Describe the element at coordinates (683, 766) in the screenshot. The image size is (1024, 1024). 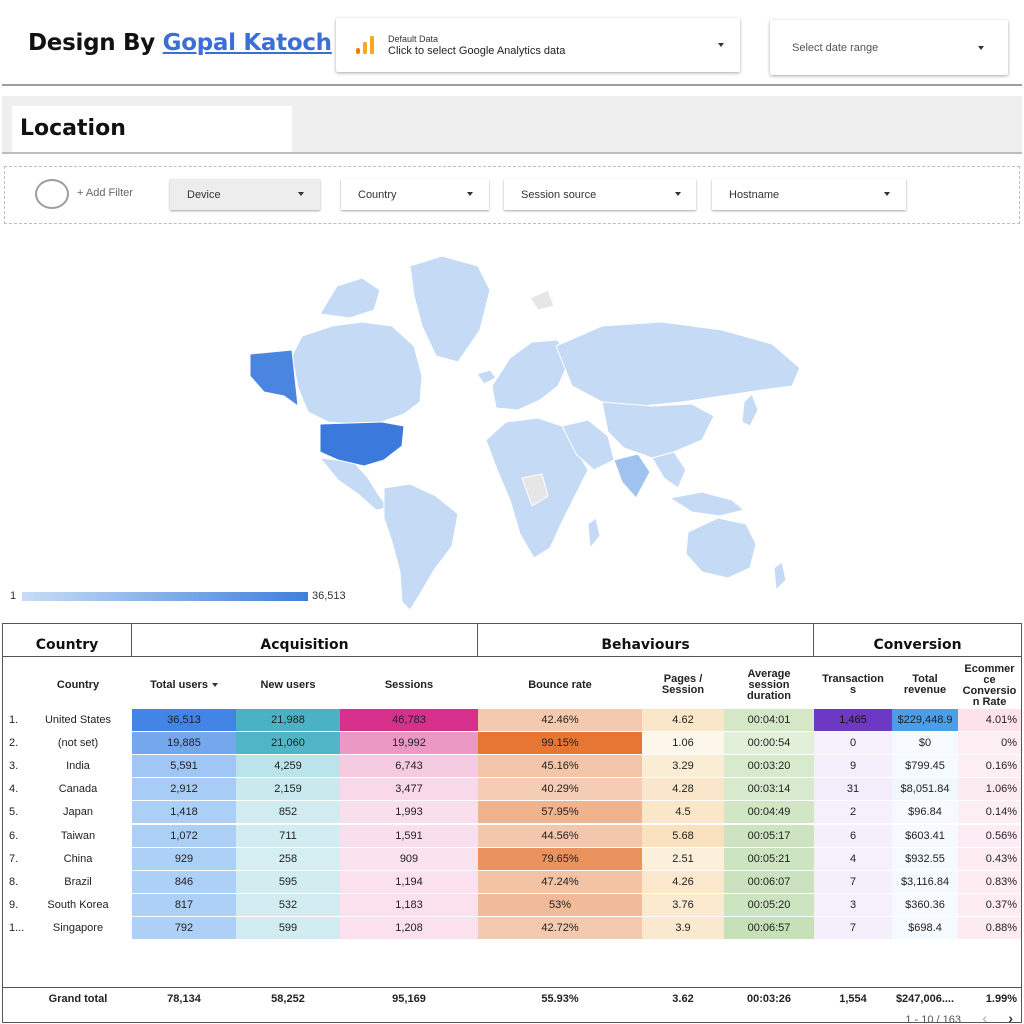
I see `cell-pages: 3.29` at that location.